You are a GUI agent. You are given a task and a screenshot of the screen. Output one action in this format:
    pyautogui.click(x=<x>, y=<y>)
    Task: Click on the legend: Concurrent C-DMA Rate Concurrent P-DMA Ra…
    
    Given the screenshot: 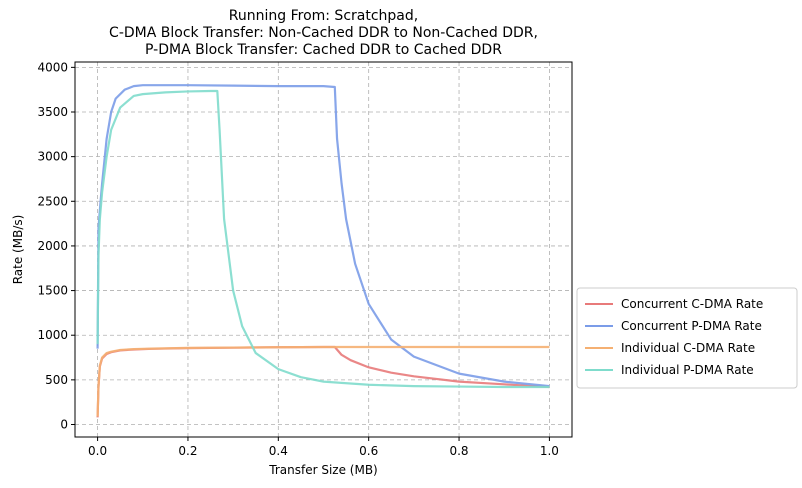 What is the action you would take?
    pyautogui.click(x=687, y=338)
    